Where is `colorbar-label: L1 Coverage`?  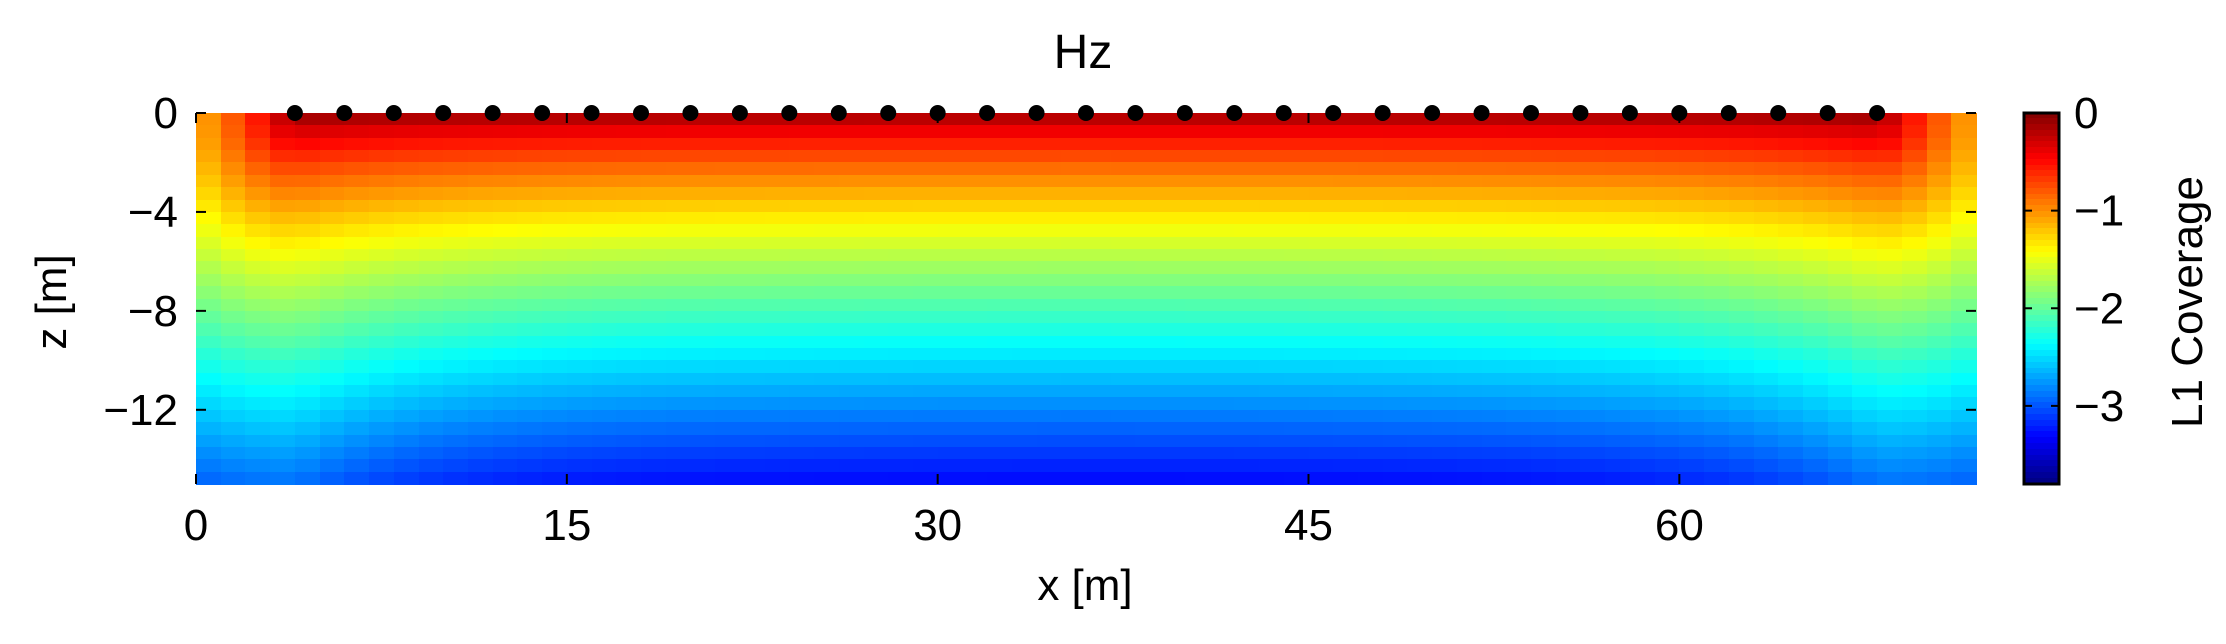
colorbar-label: L1 Coverage is located at coordinates (2187, 302).